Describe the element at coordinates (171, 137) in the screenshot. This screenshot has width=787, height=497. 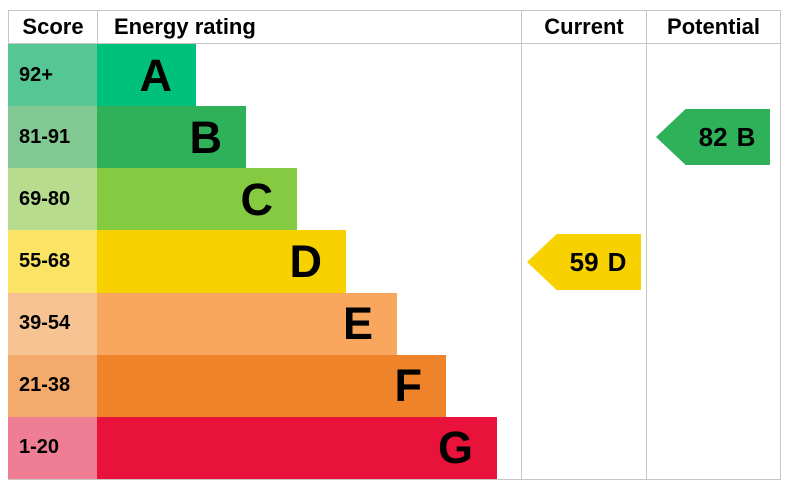
I see `band-bar-B: B` at that location.